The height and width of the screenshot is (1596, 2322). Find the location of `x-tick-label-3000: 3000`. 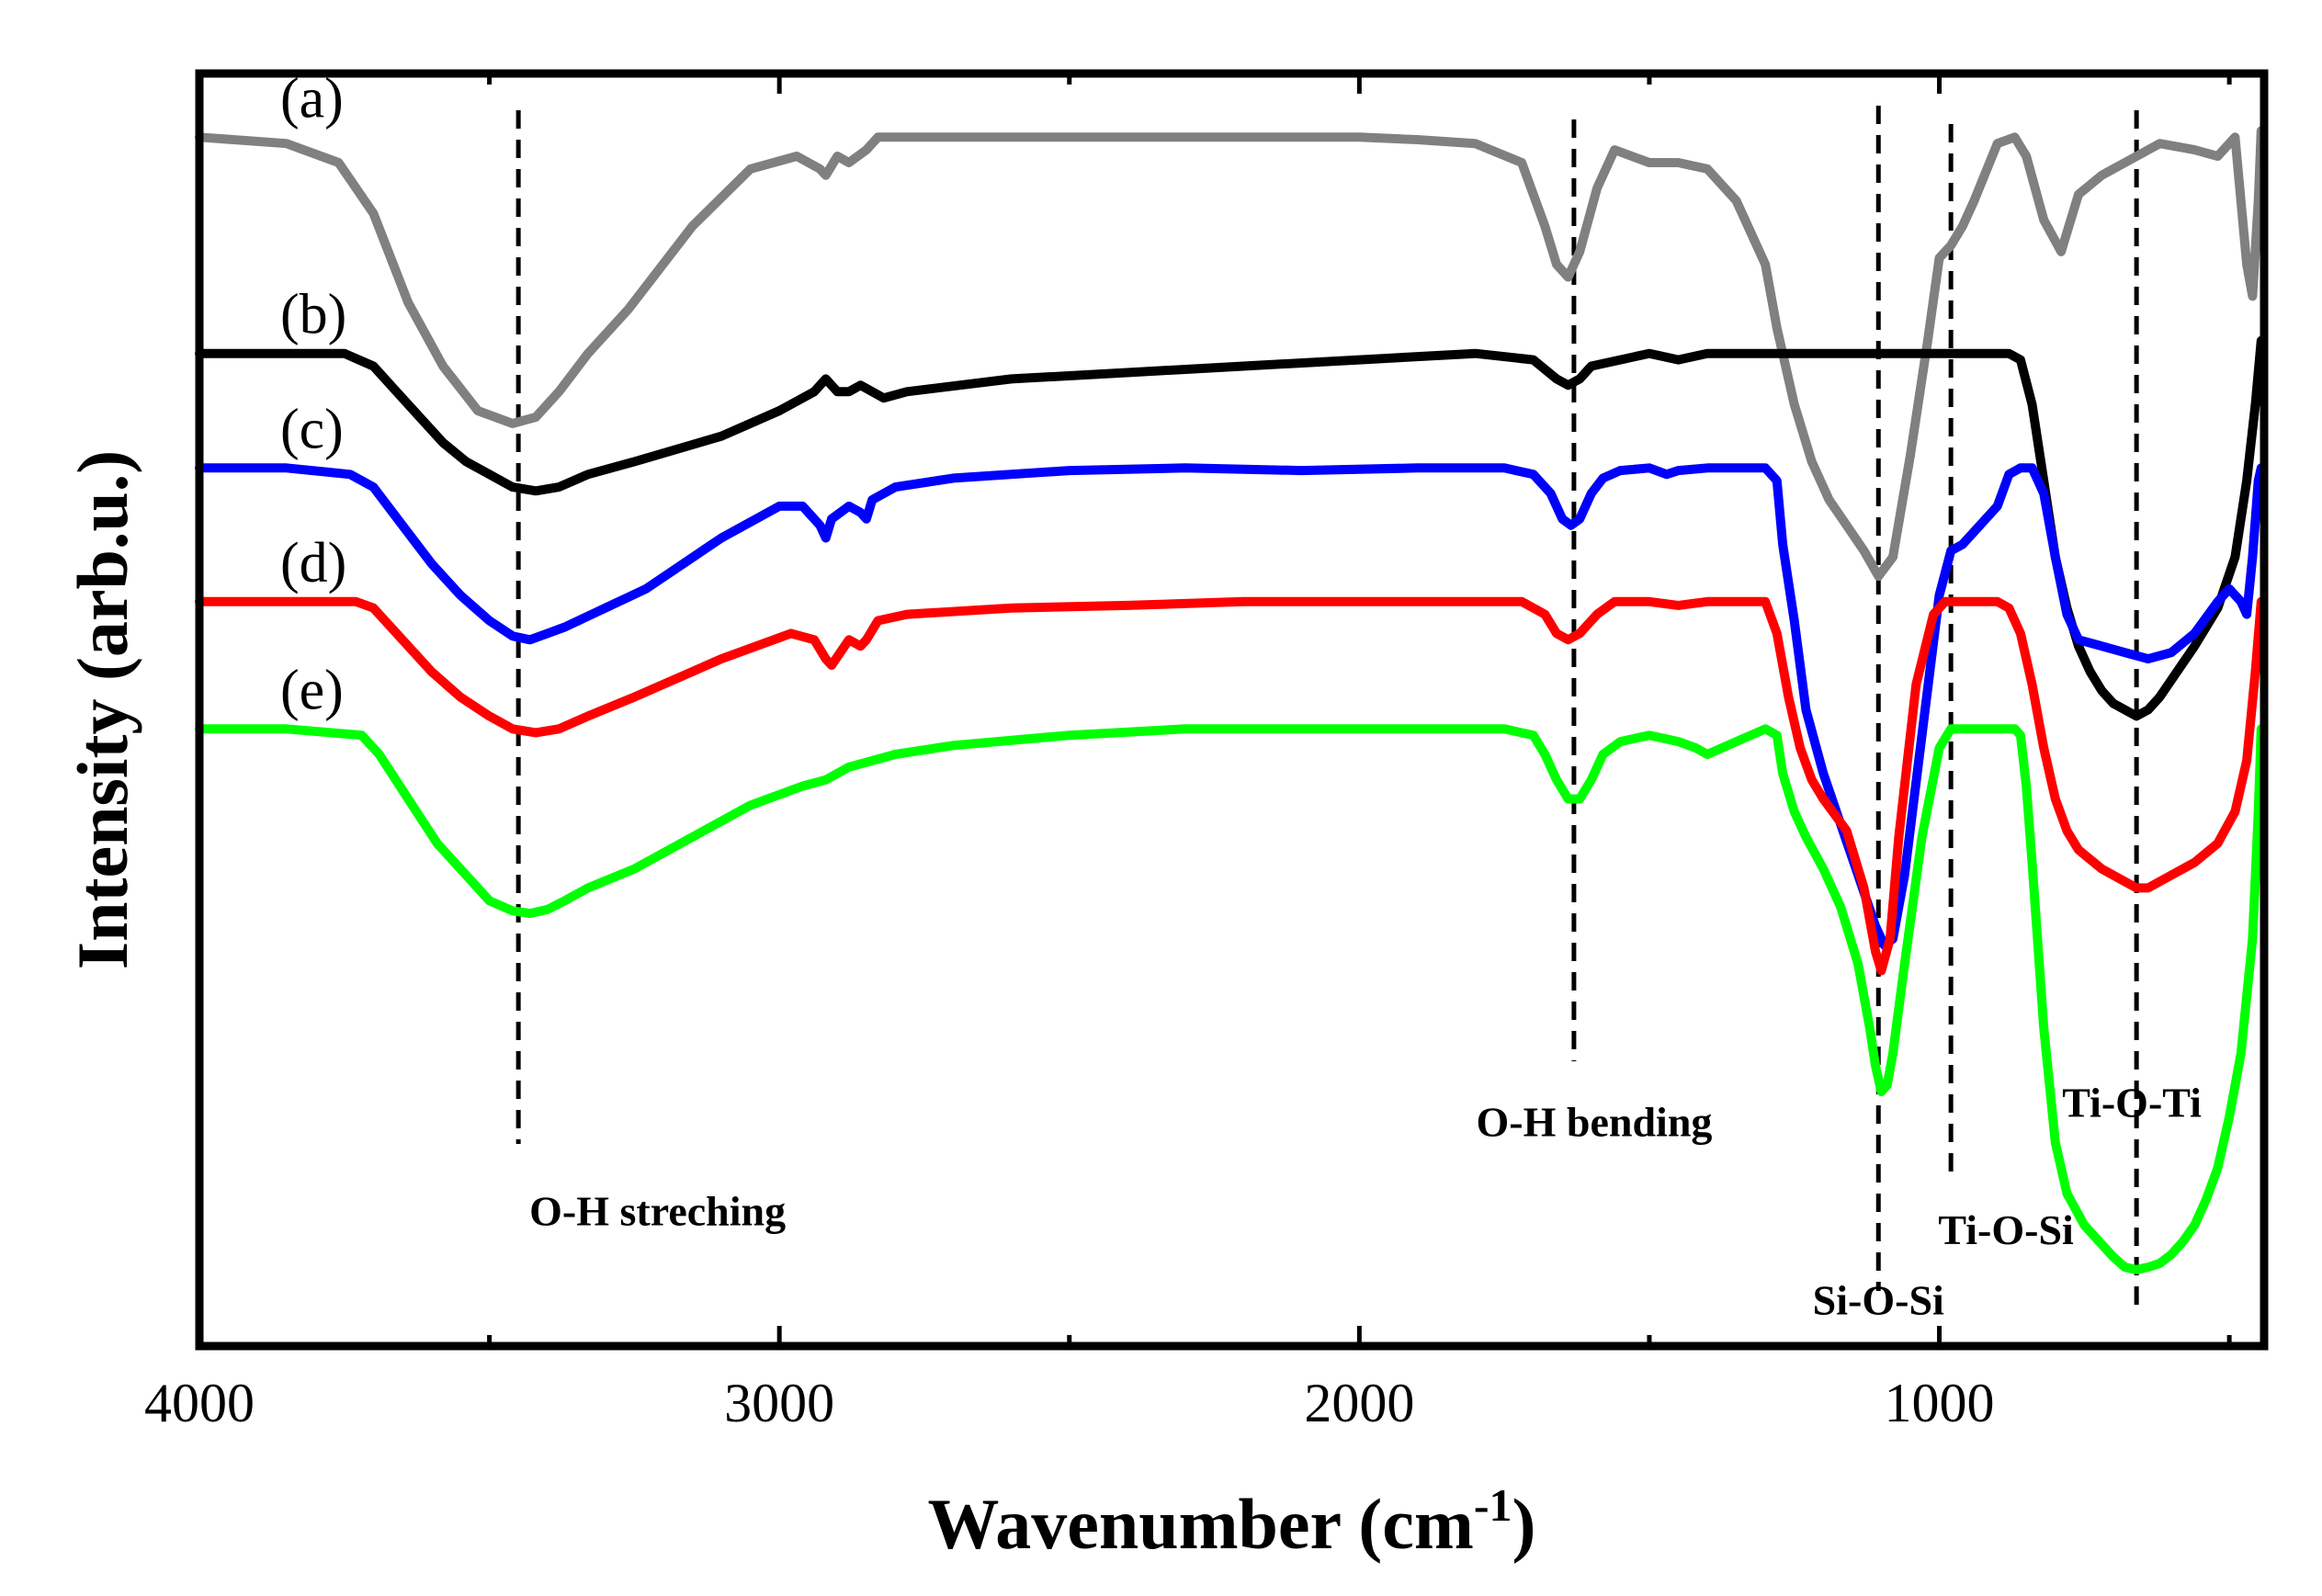

x-tick-label-3000: 3000 is located at coordinates (779, 1403).